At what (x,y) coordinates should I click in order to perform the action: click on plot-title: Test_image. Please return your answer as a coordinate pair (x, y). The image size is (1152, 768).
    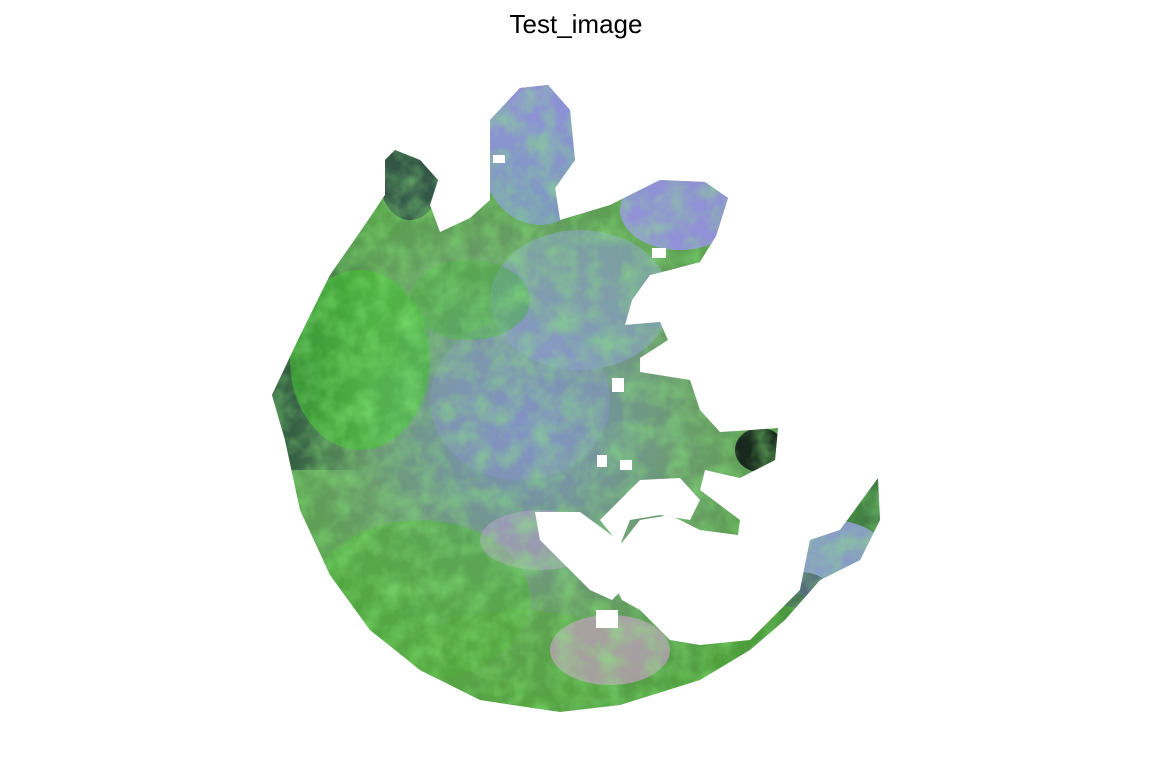
    Looking at the image, I should click on (576, 24).